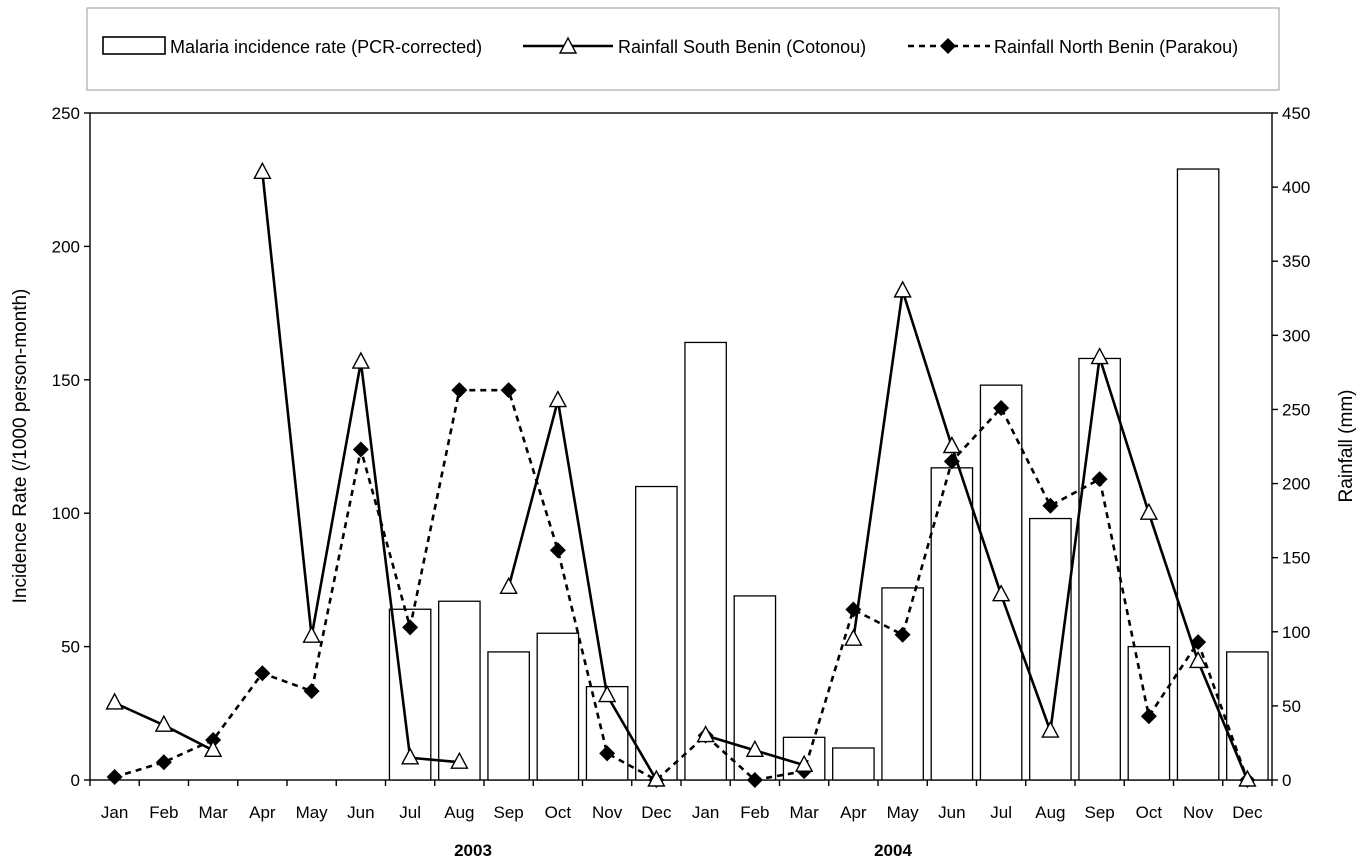 The image size is (1372, 863). I want to click on legend-swatch-incidence, so click(134, 45).